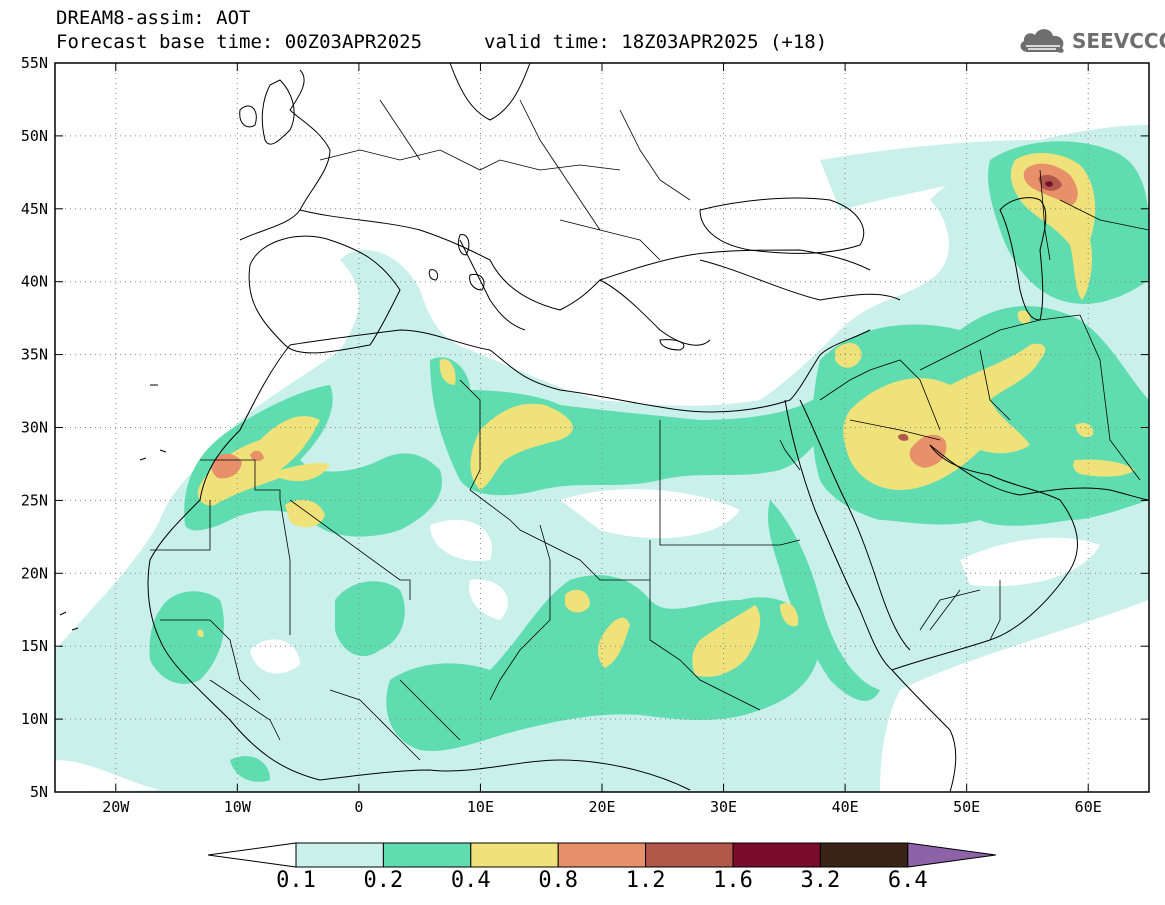  Describe the element at coordinates (1118, 41) in the screenshot. I see `logo-text: SEEVCCC` at that location.